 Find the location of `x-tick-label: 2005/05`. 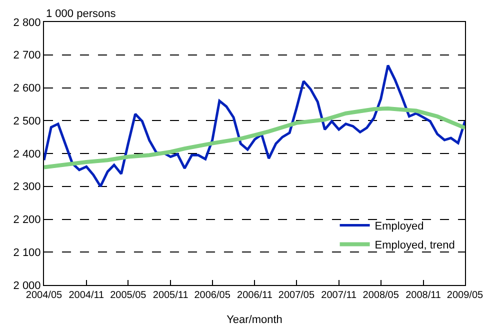

x-tick-label: 2005/05 is located at coordinates (128, 295).